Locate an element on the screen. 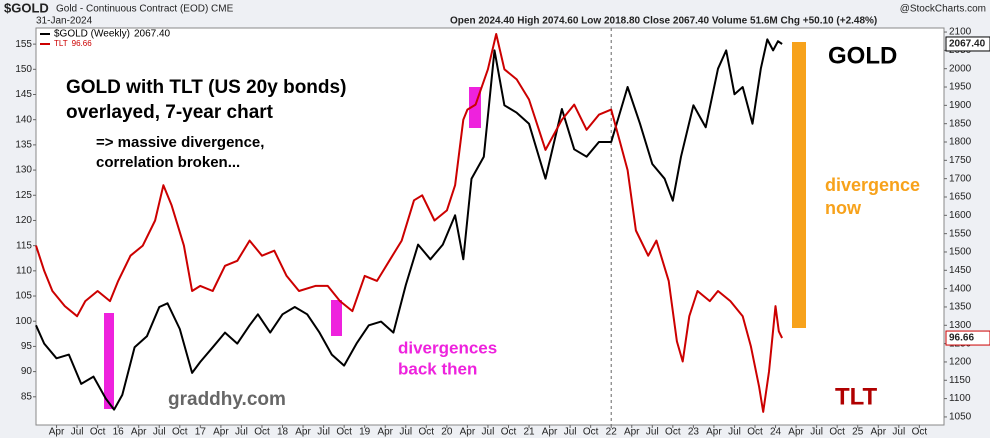  y2-tick-label: 1950 is located at coordinates (960, 87).